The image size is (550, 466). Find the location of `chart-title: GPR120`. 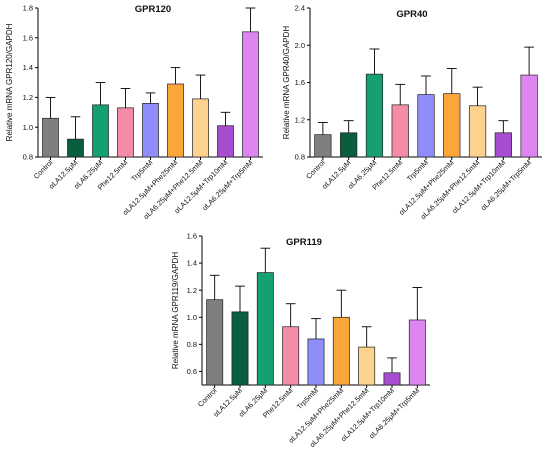

chart-title: GPR120 is located at coordinates (153, 9).